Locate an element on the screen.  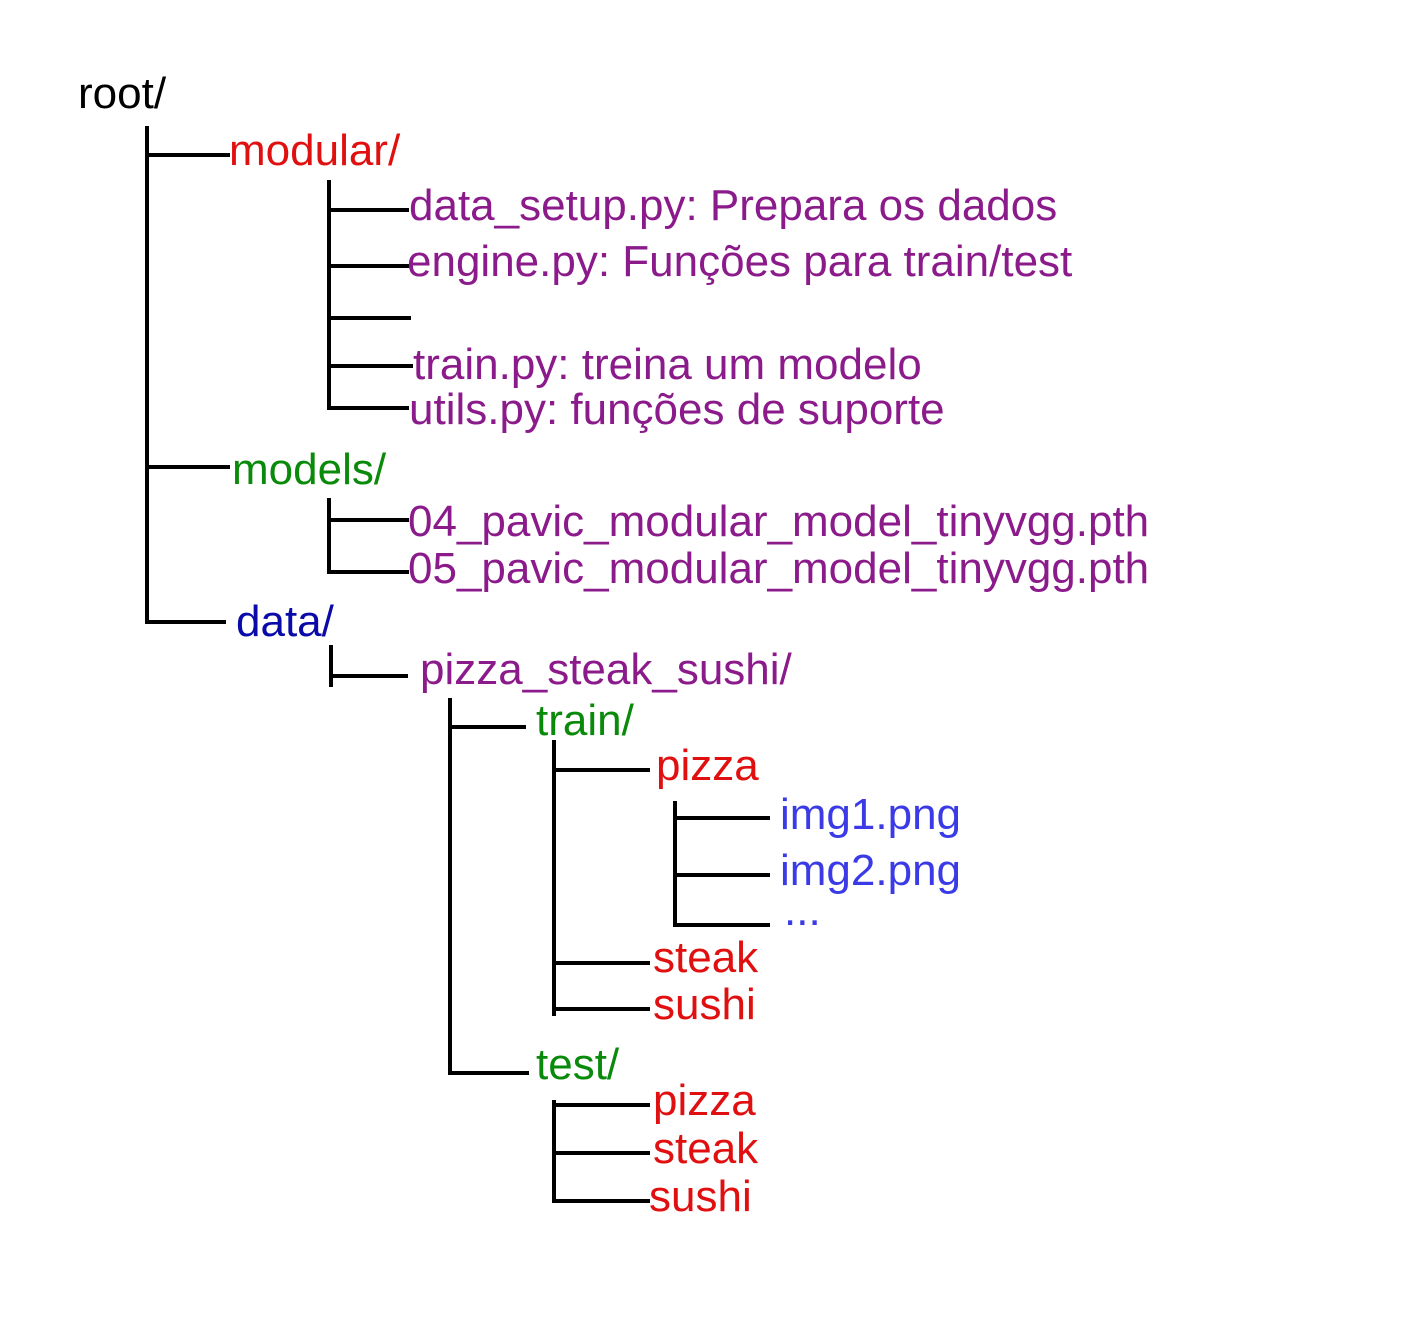
file-model-04: 04_pavic_modular_model_tinyvgg.pth is located at coordinates (778, 521).